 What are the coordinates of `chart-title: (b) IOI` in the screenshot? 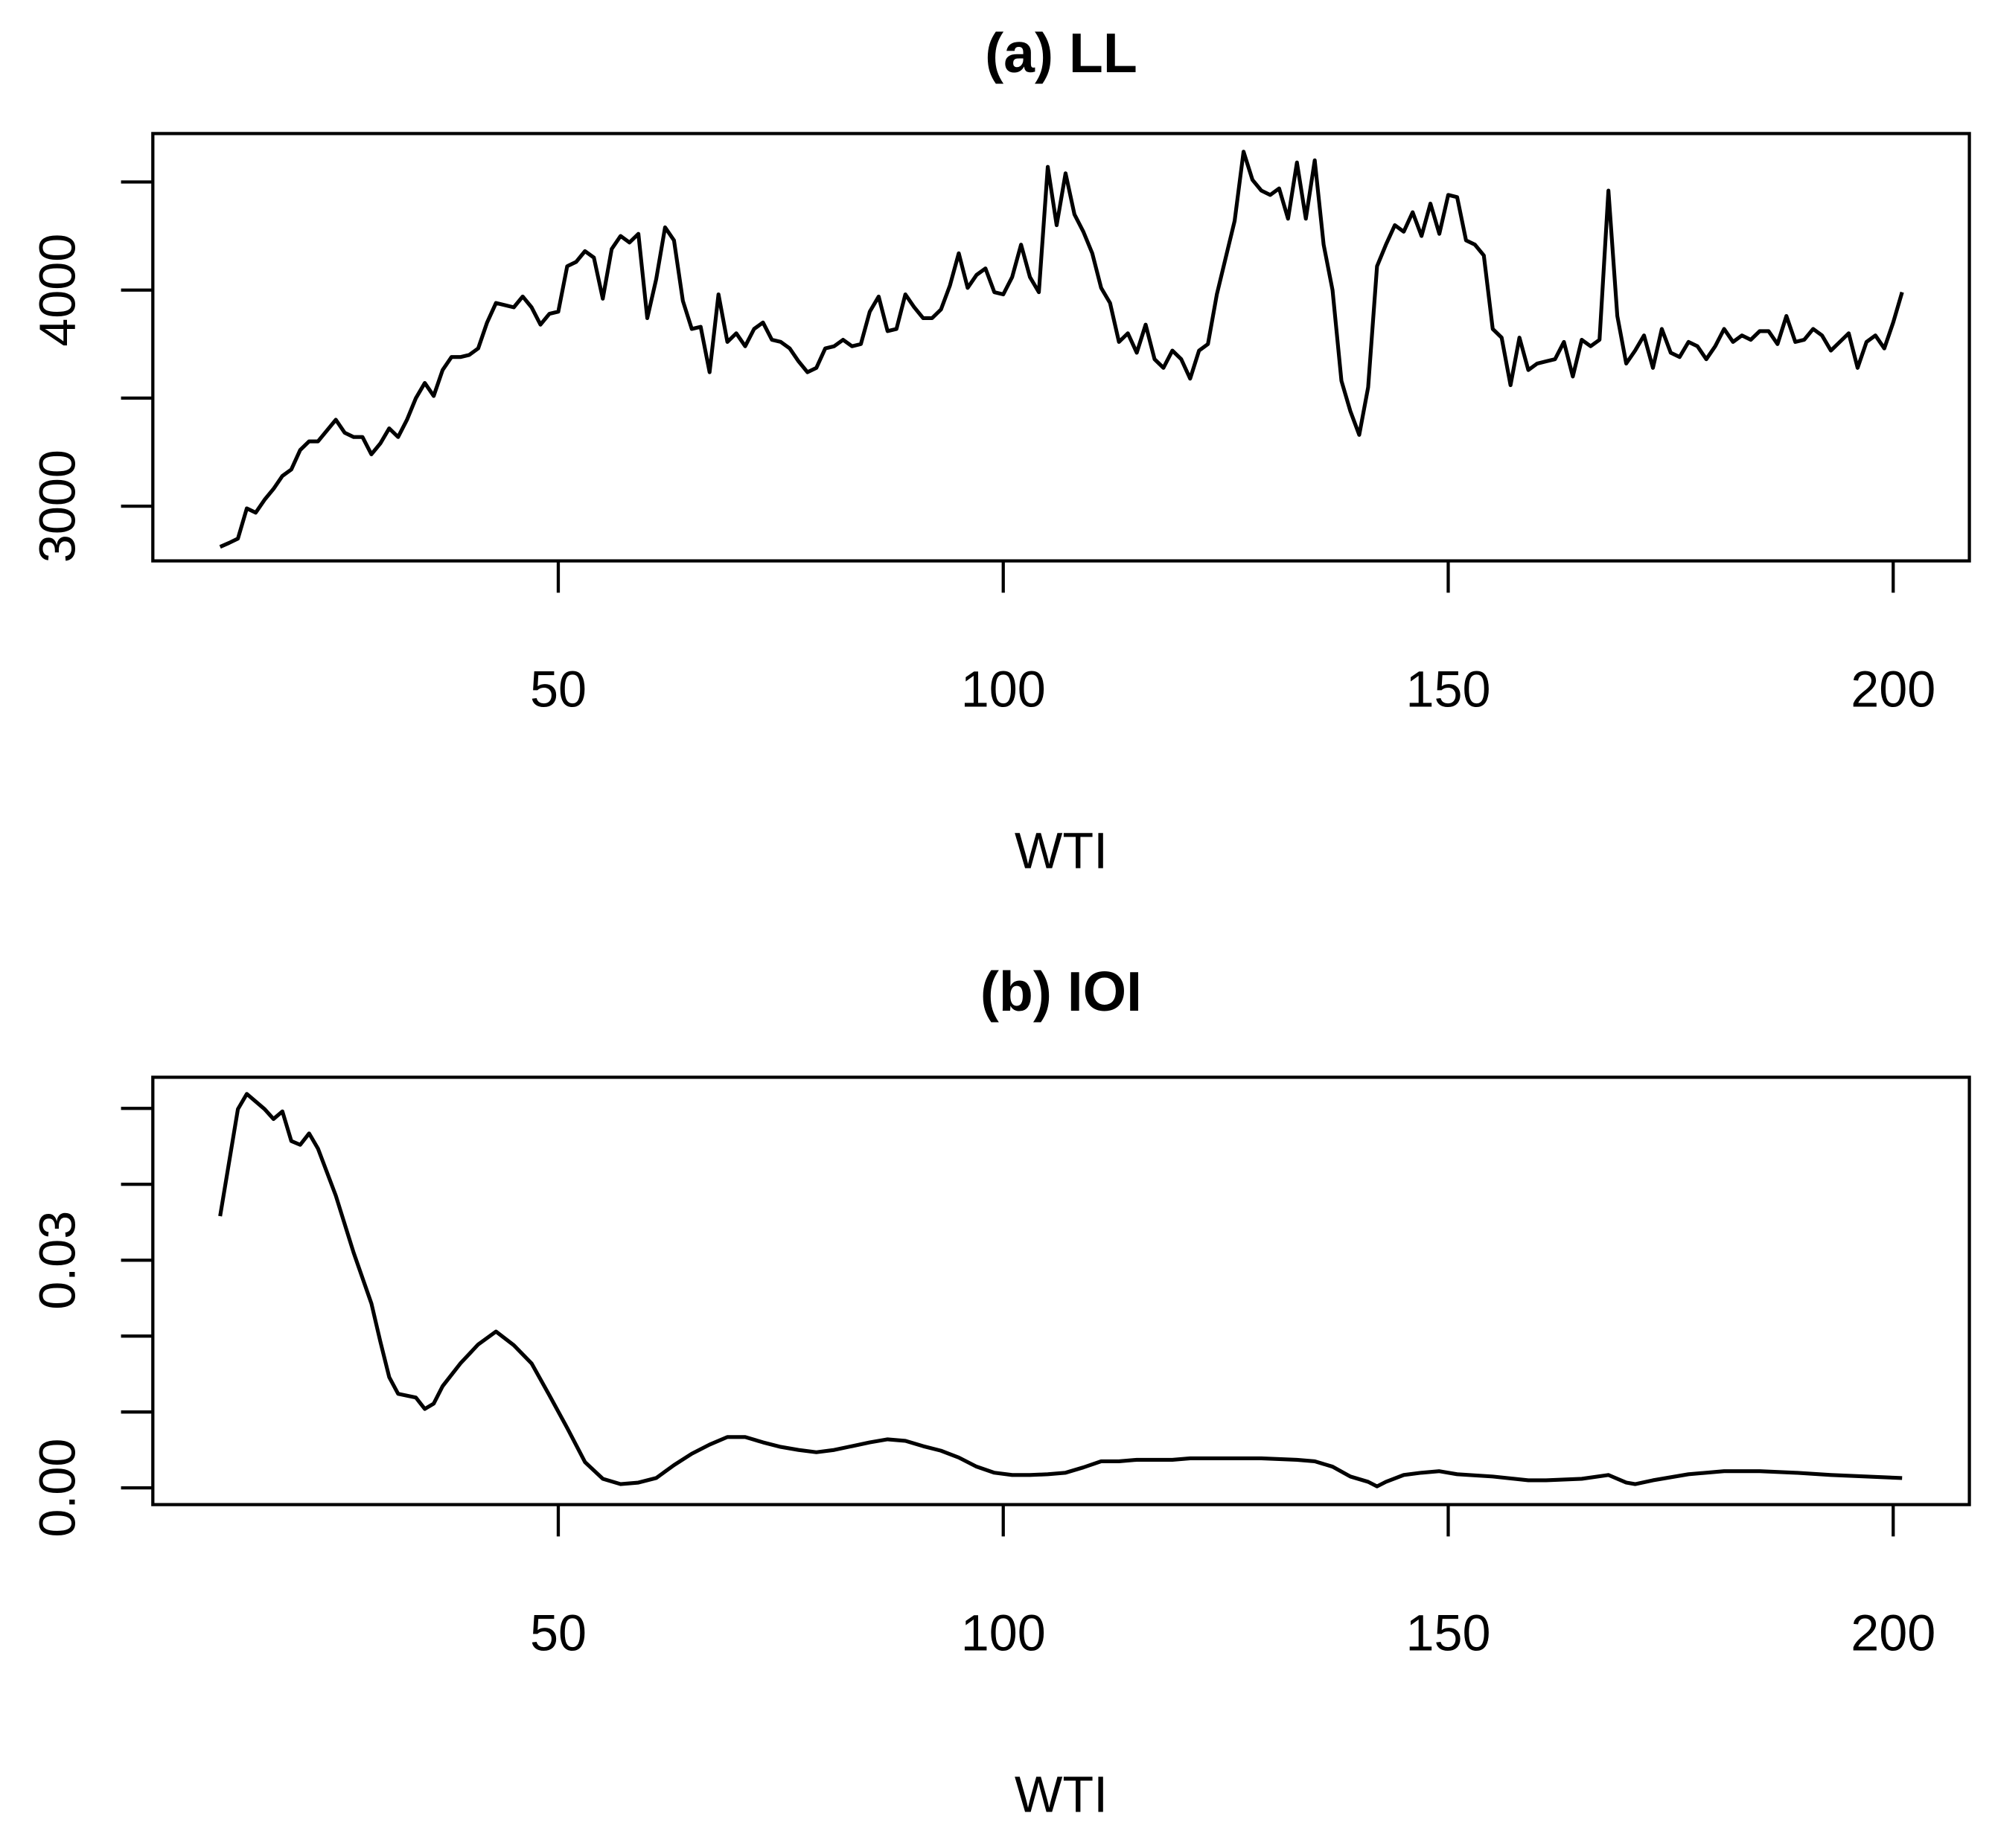 It's located at (1061, 991).